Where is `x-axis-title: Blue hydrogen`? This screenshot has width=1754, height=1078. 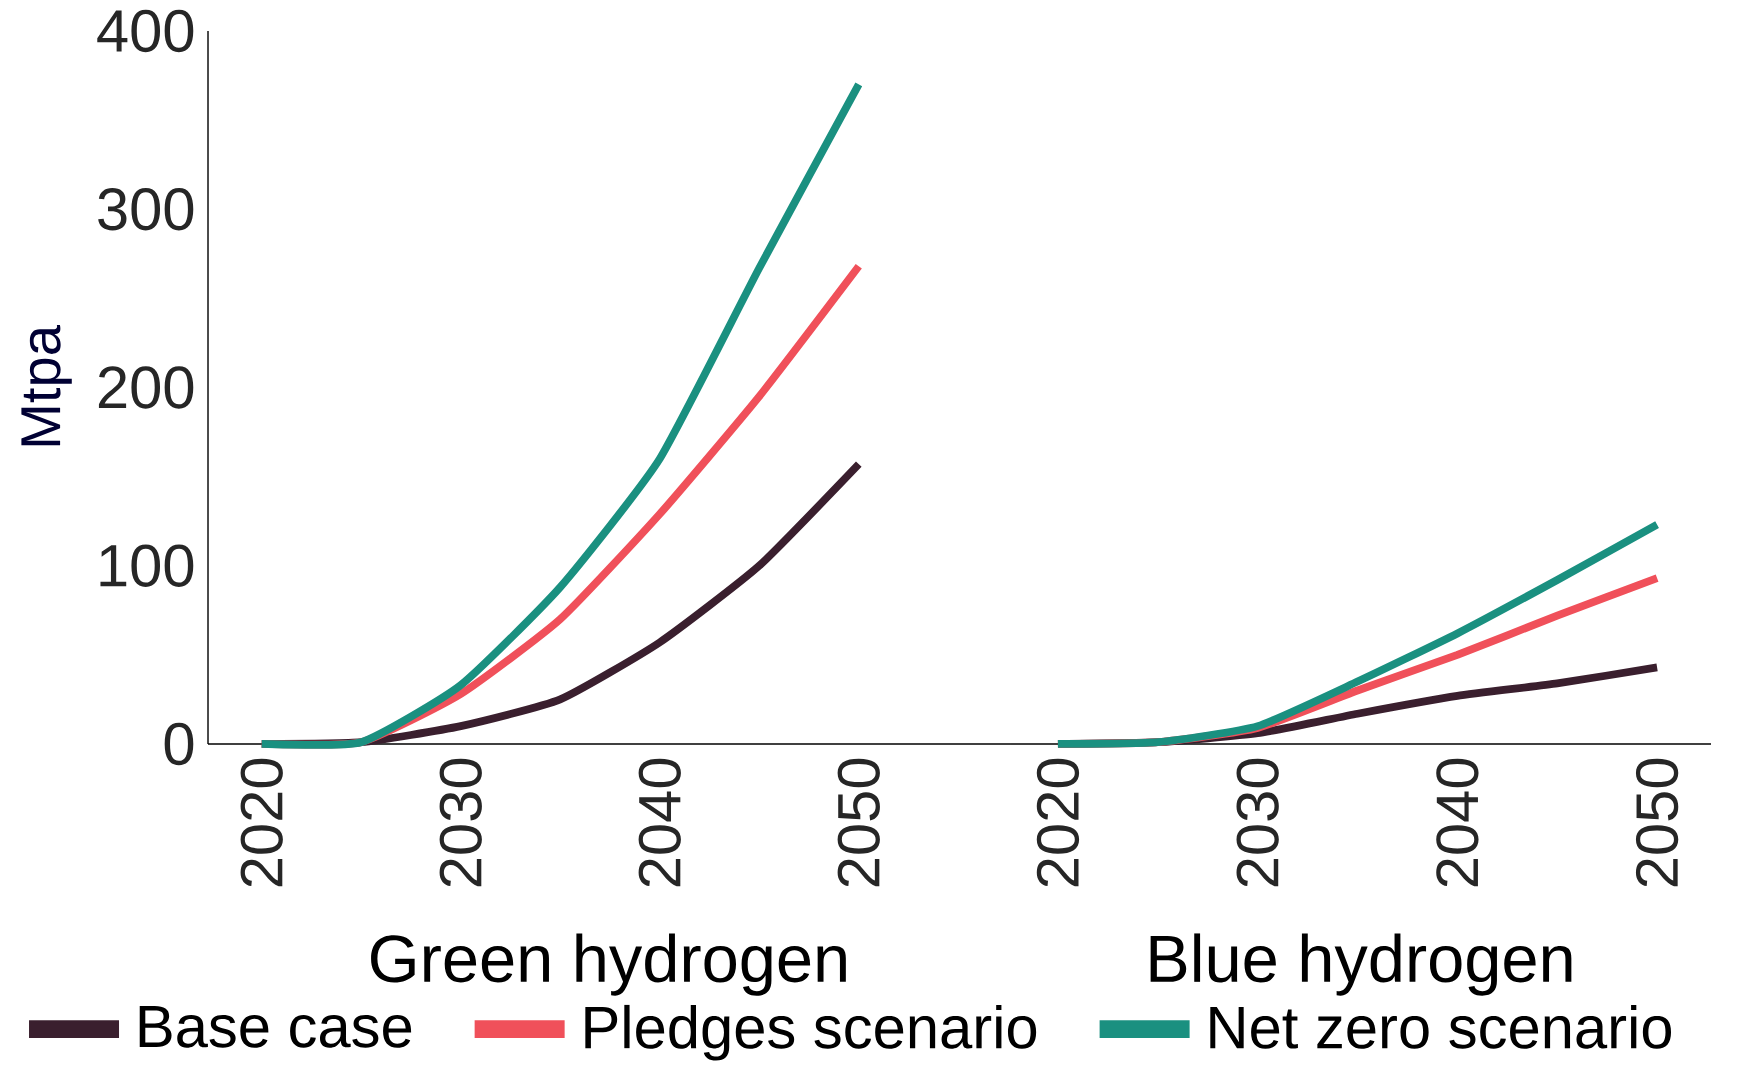 x-axis-title: Blue hydrogen is located at coordinates (1361, 964).